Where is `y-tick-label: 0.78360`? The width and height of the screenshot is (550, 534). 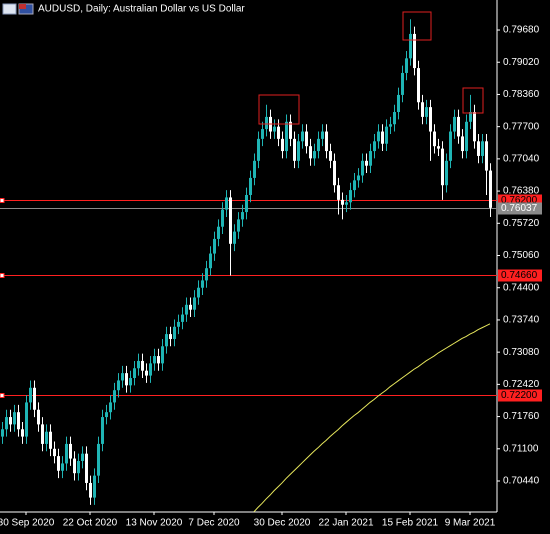 y-tick-label: 0.78360 is located at coordinates (521, 94).